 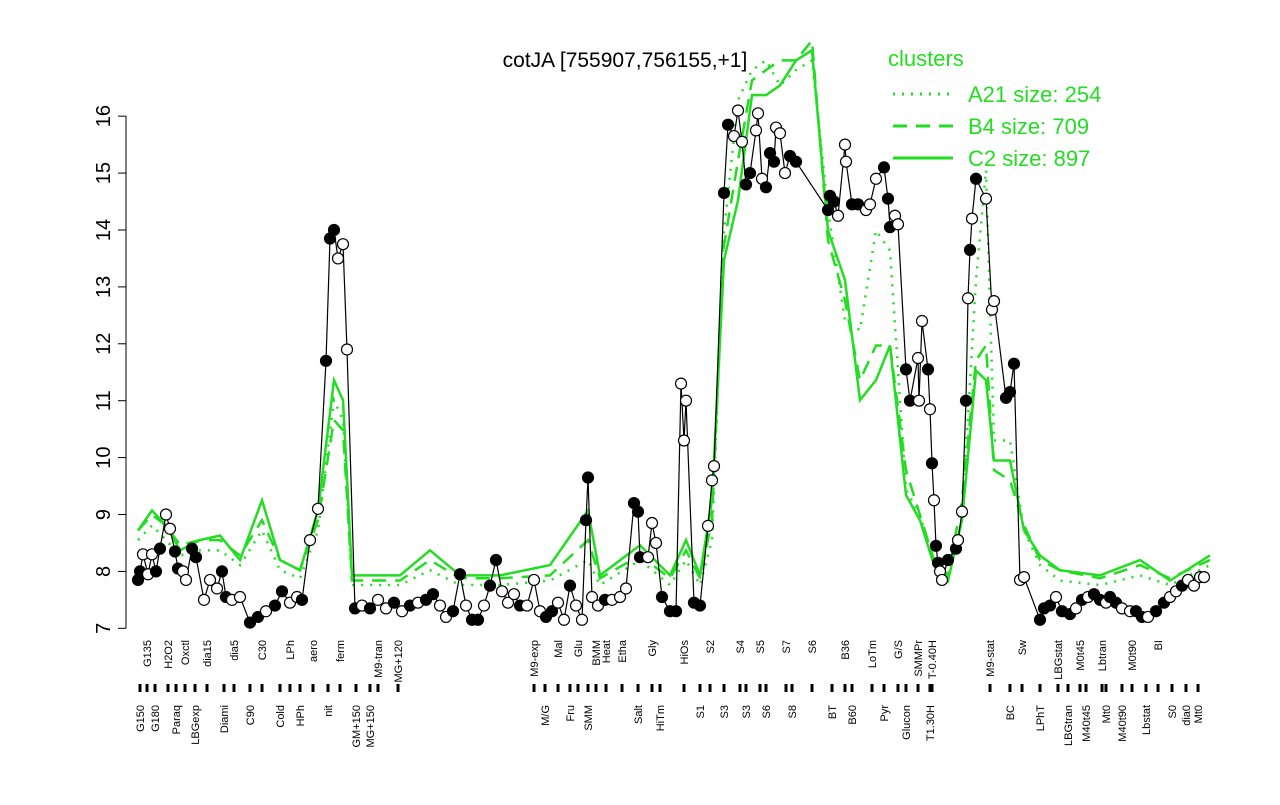 What do you see at coordinates (196, 725) in the screenshot?
I see `x-tick-label: LBGexp` at bounding box center [196, 725].